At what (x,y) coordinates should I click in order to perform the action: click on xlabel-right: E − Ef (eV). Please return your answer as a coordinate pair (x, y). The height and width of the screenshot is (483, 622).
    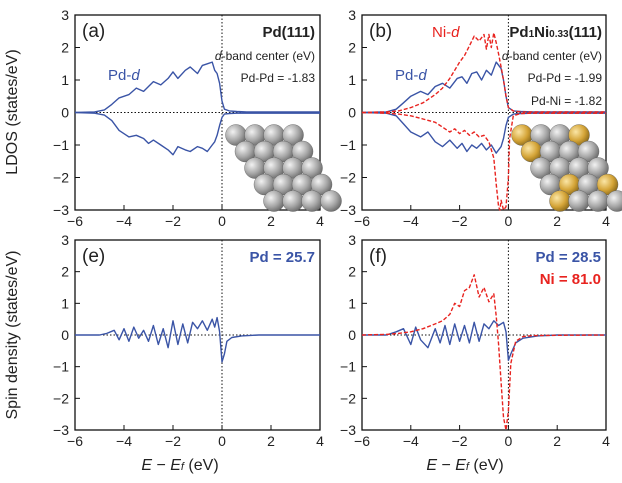
    Looking at the image, I should click on (464, 465).